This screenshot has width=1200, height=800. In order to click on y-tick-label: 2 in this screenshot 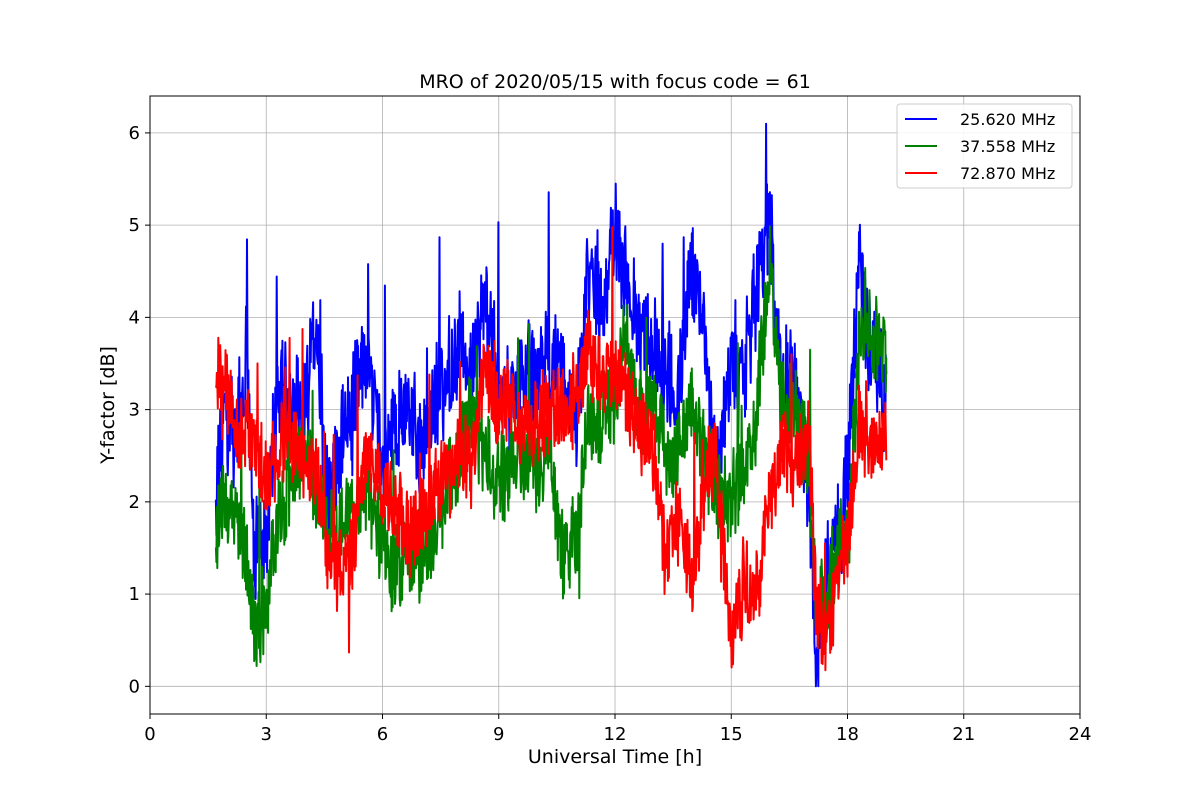, I will do `click(134, 502)`.